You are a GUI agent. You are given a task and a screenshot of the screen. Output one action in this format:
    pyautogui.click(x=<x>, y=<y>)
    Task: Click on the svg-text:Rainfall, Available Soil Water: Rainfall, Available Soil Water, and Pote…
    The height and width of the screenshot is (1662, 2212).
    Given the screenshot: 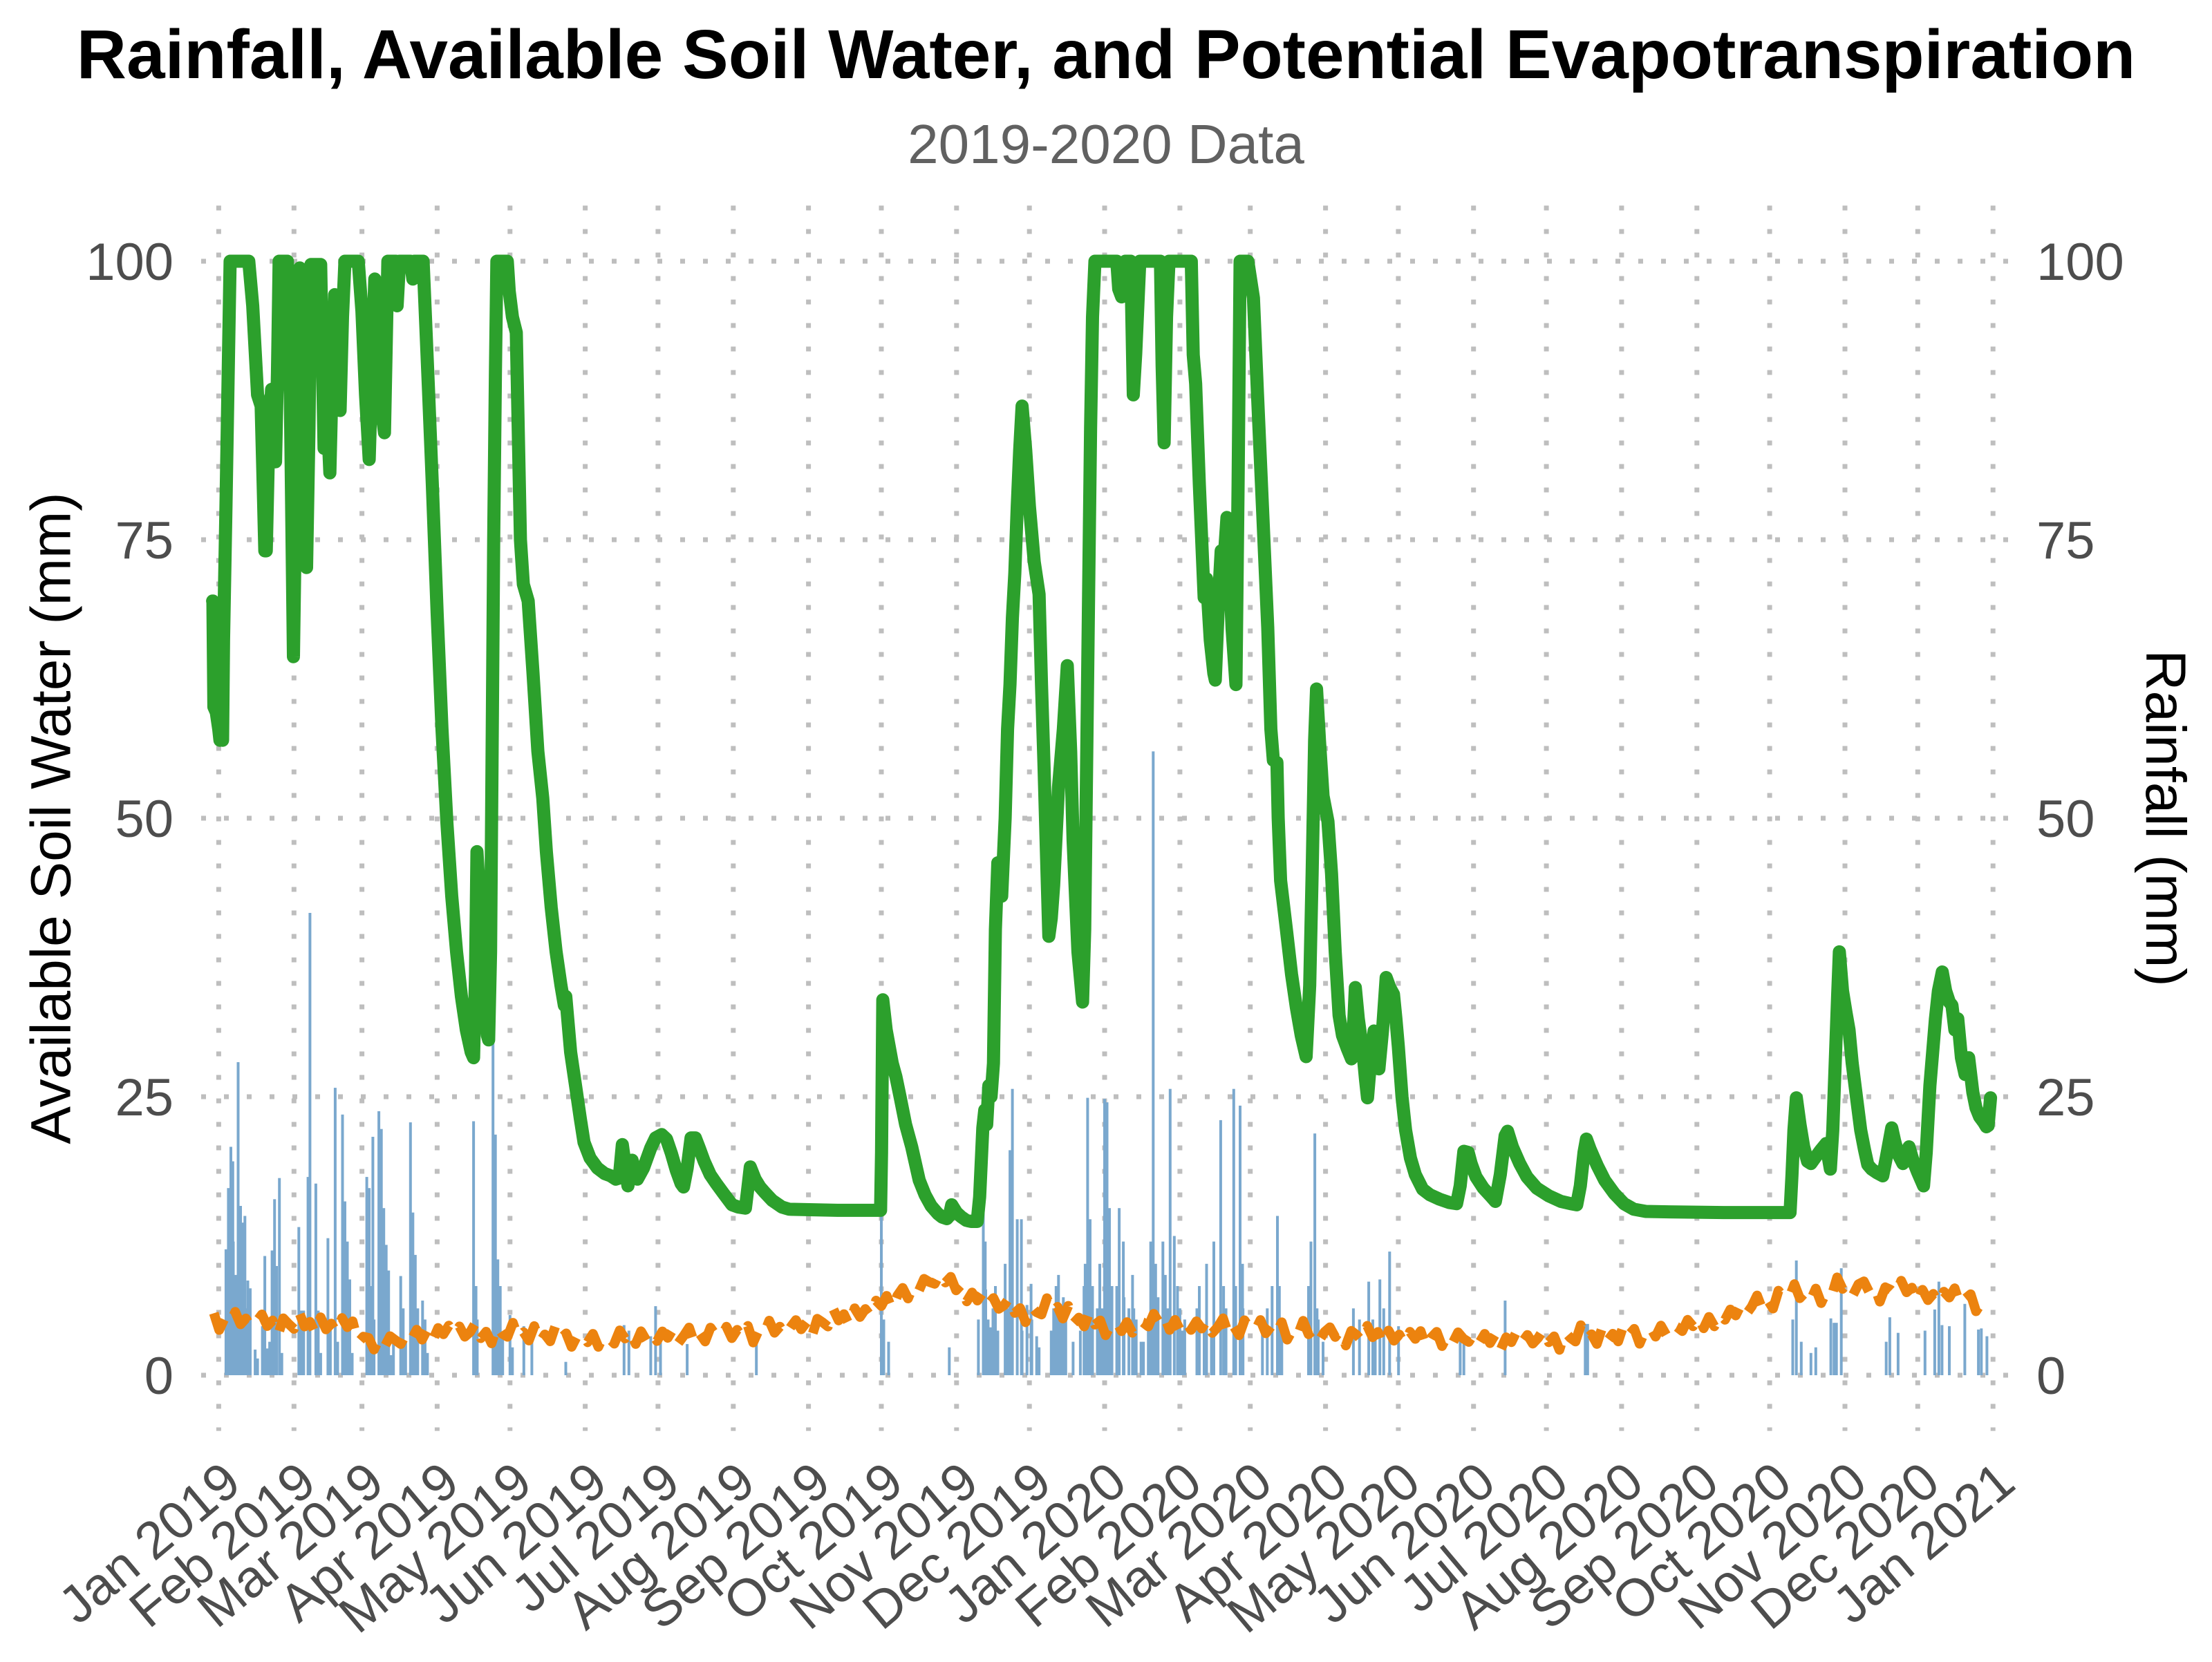 What is the action you would take?
    pyautogui.click(x=1106, y=54)
    